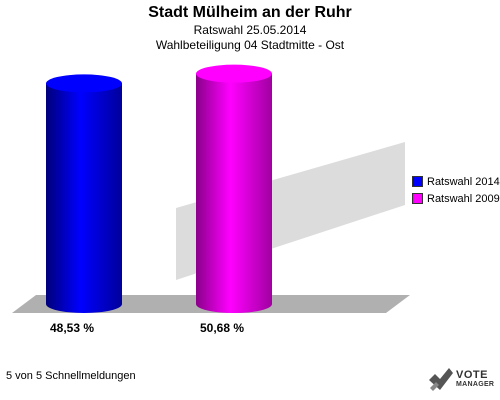 The height and width of the screenshot is (400, 500). Describe the element at coordinates (475, 384) in the screenshot. I see `logo-line2: MANAGER` at that location.